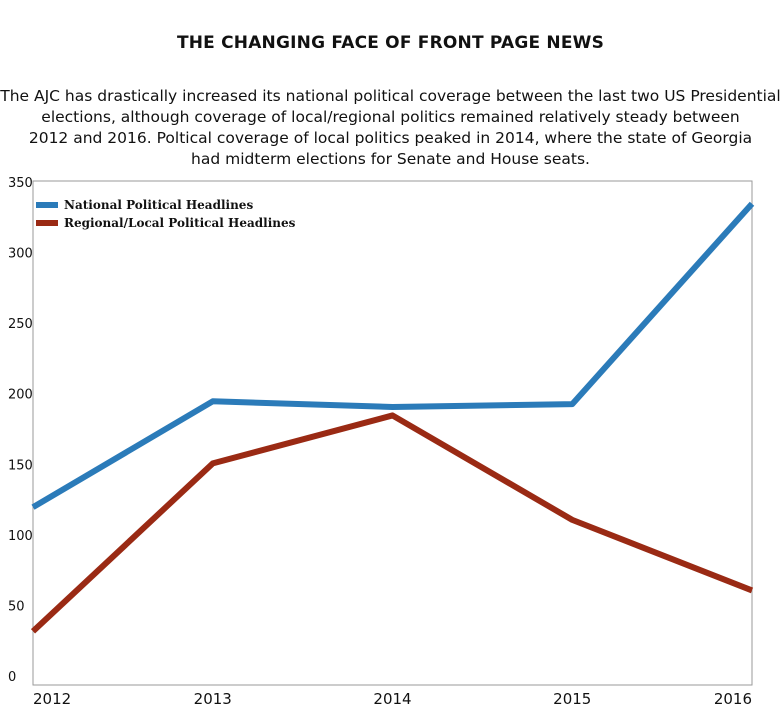  Describe the element at coordinates (572, 699) in the screenshot. I see `x-tick-label: 2015` at that location.